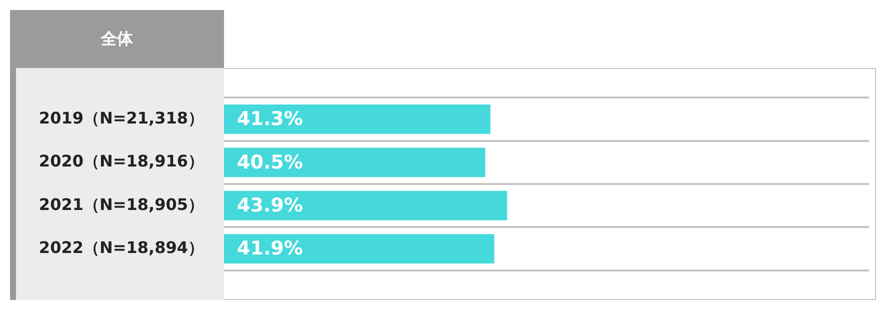  I want to click on y-tick-label: 2021（N=18,905）, so click(121, 204).